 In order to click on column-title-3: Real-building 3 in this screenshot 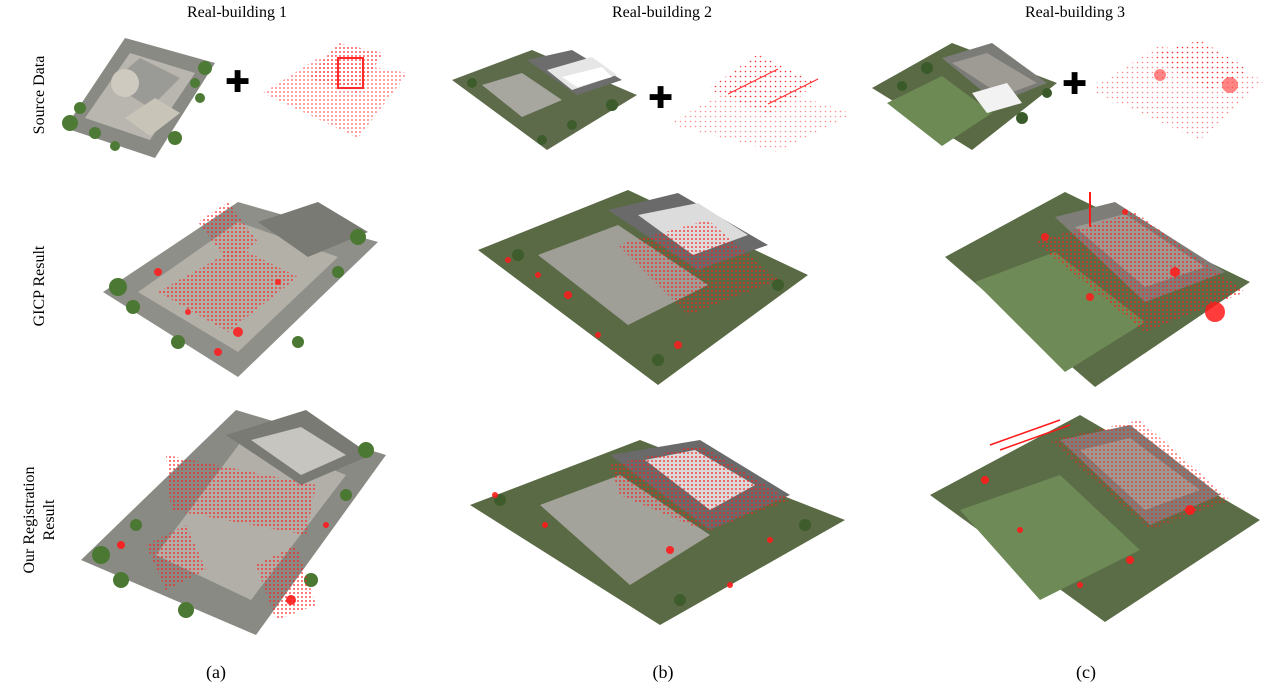, I will do `click(1075, 12)`.